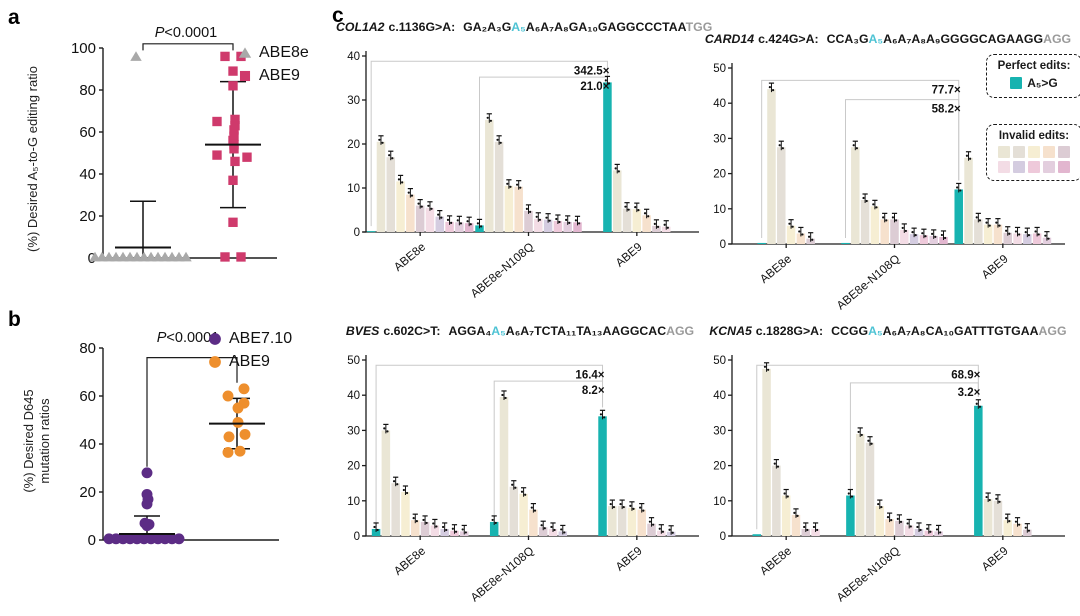 Image resolution: width=1080 pixels, height=616 pixels. I want to click on square-icon, so click(245, 76).